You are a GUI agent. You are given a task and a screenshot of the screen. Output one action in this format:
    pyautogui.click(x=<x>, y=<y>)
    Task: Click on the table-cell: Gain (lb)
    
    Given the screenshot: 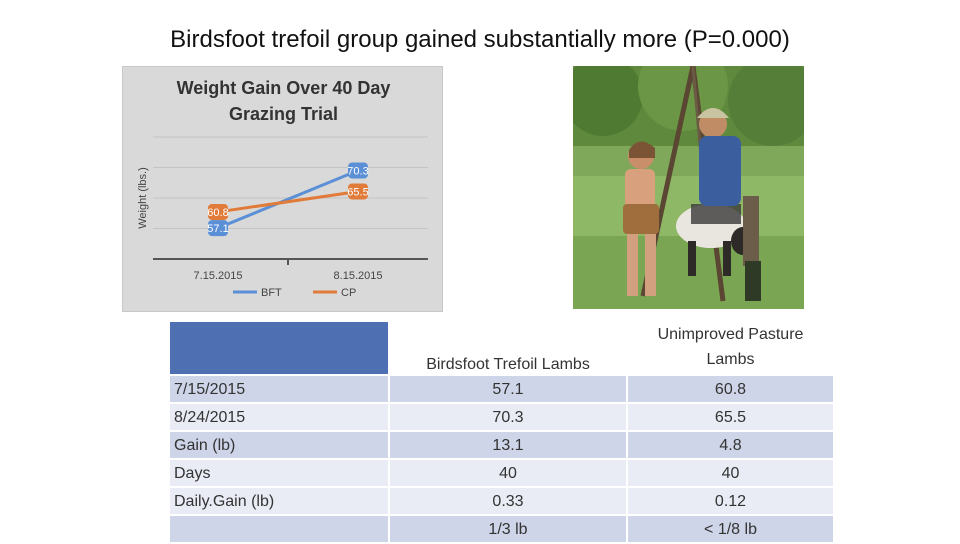 What is the action you would take?
    pyautogui.click(x=279, y=445)
    